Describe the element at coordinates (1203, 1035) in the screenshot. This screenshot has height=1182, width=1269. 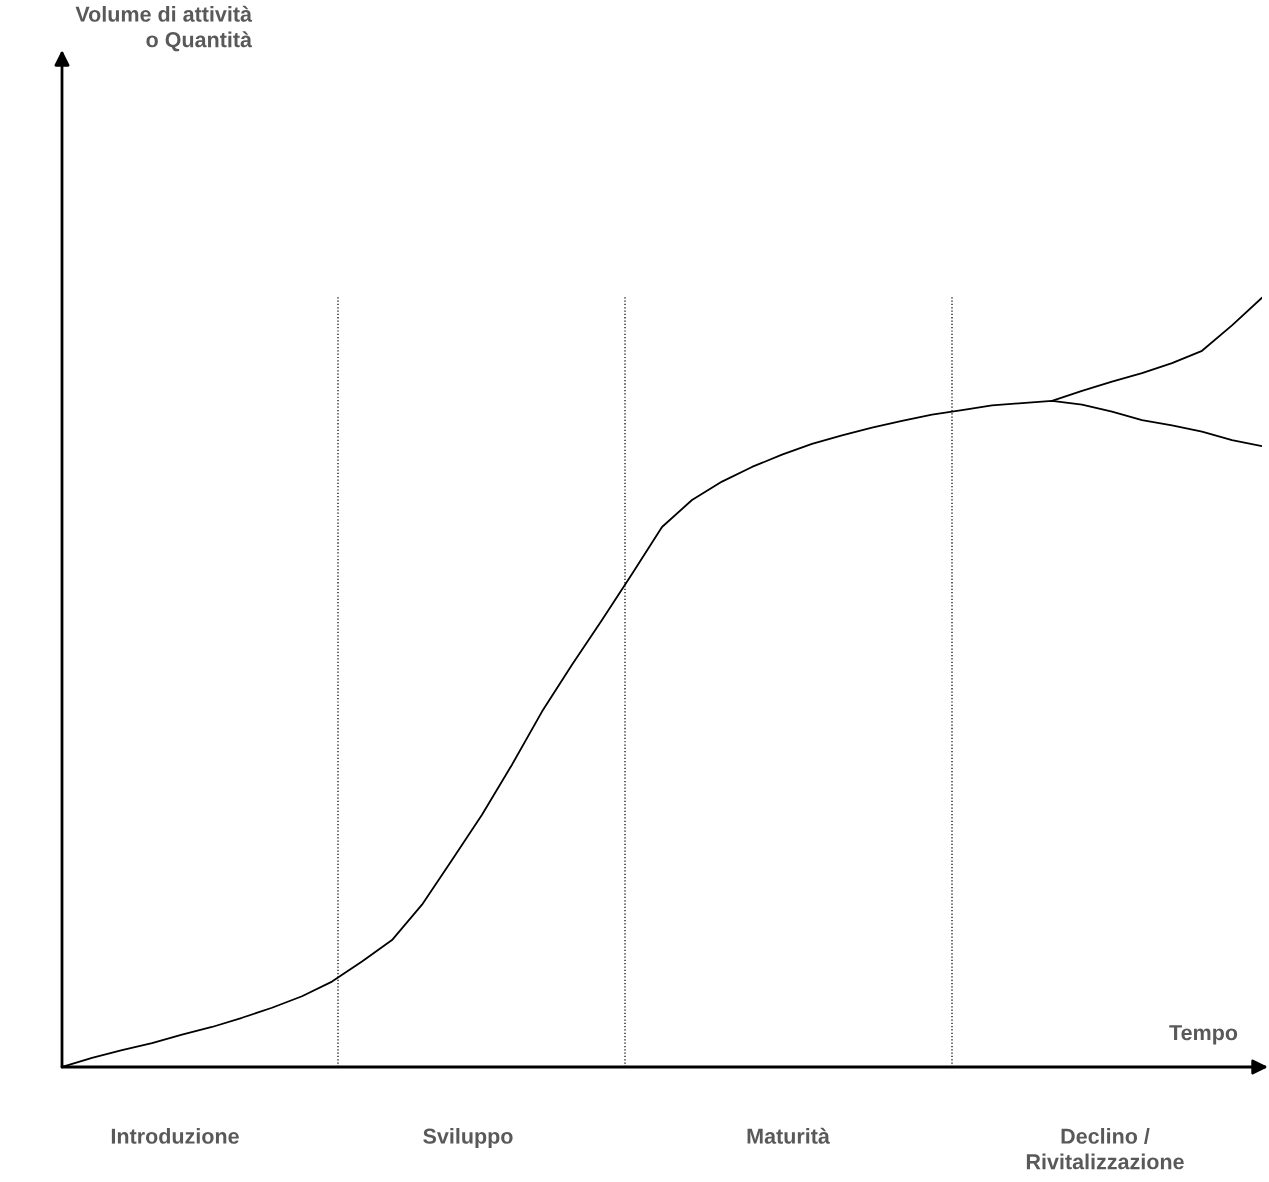
I see `x-axis-title: Tempo` at that location.